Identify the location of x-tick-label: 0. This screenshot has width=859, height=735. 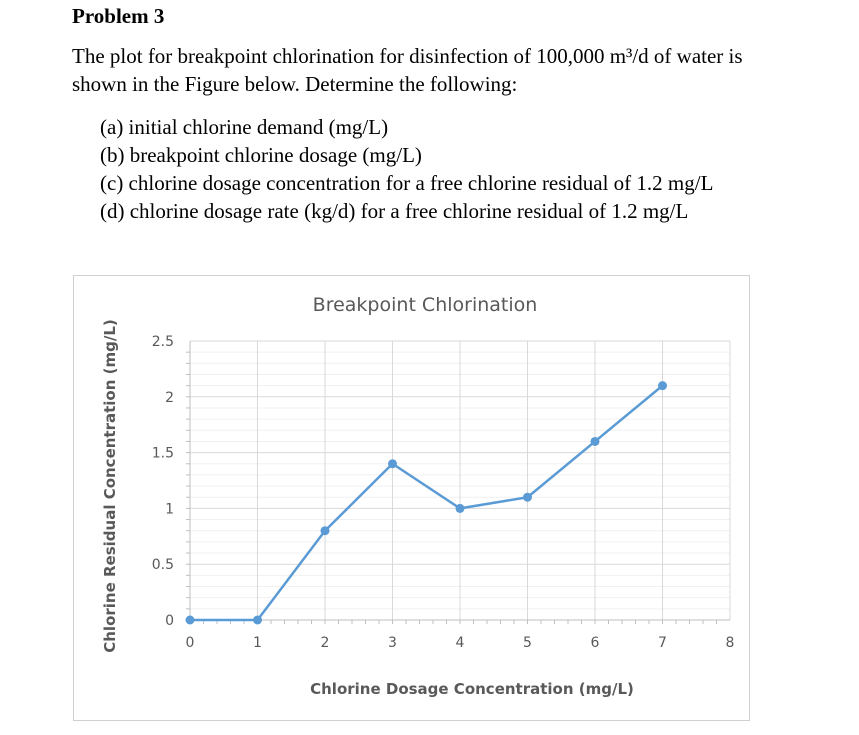
(190, 643).